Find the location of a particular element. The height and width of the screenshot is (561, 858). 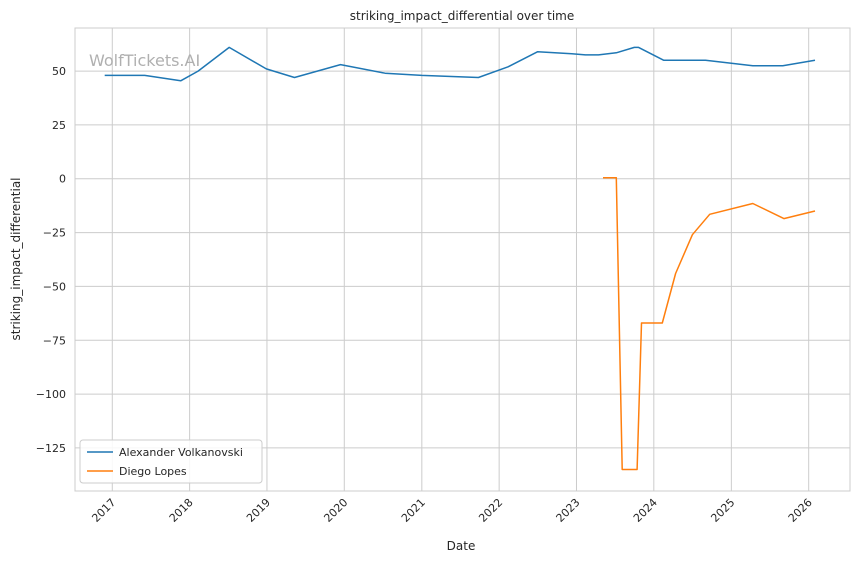

y-tick-label: −125 is located at coordinates (51, 448).